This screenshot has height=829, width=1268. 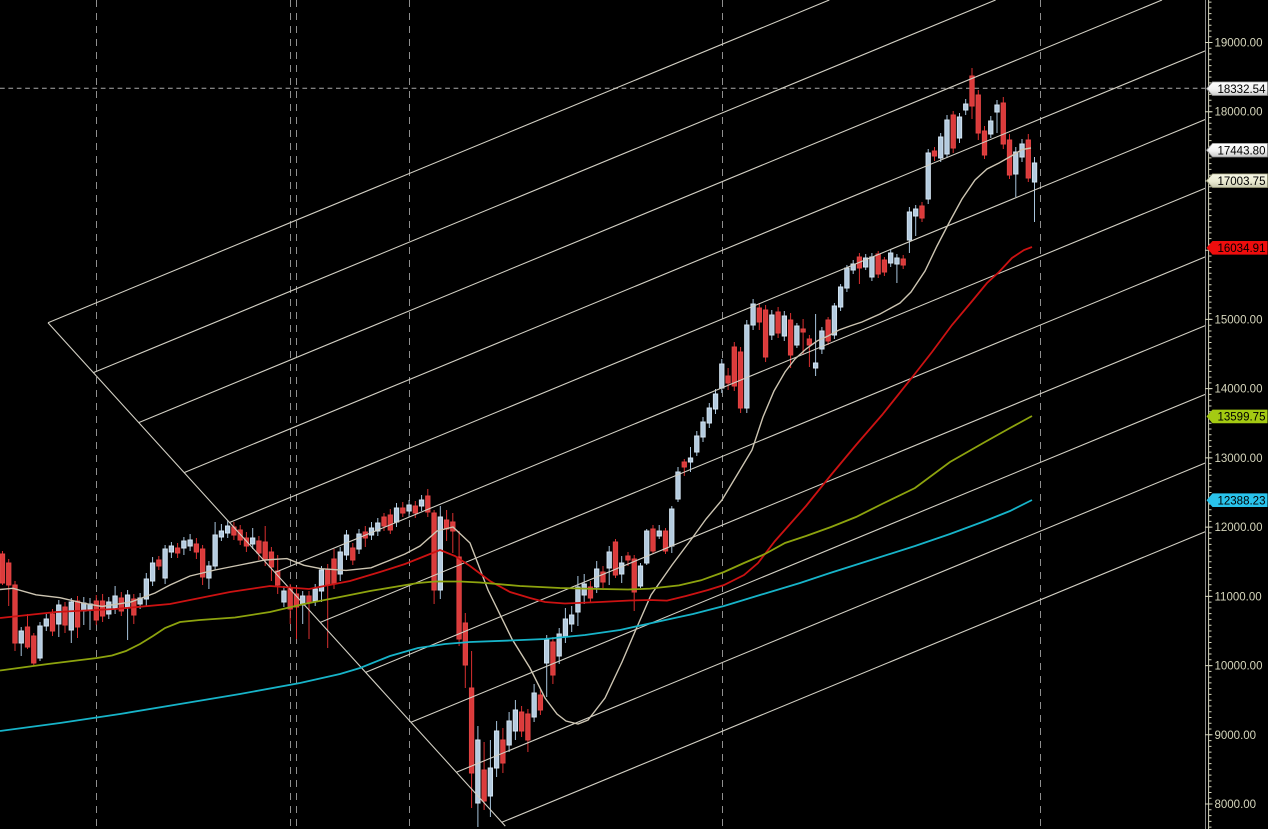 I want to click on svg-text: 17003.75, so click(x=1242, y=182).